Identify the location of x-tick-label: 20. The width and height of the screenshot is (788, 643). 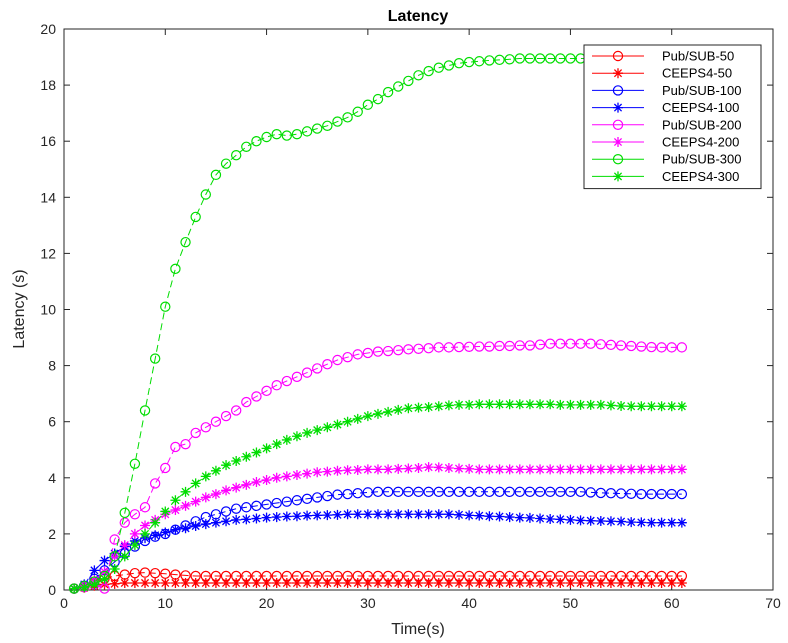
(267, 603).